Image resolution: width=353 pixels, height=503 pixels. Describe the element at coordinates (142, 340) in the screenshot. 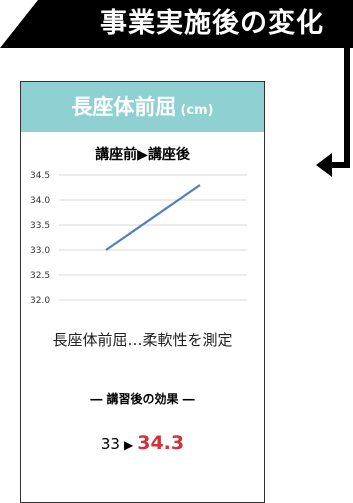

I see `chart-caption: 長座体前屈…柔軟性を測定` at that location.